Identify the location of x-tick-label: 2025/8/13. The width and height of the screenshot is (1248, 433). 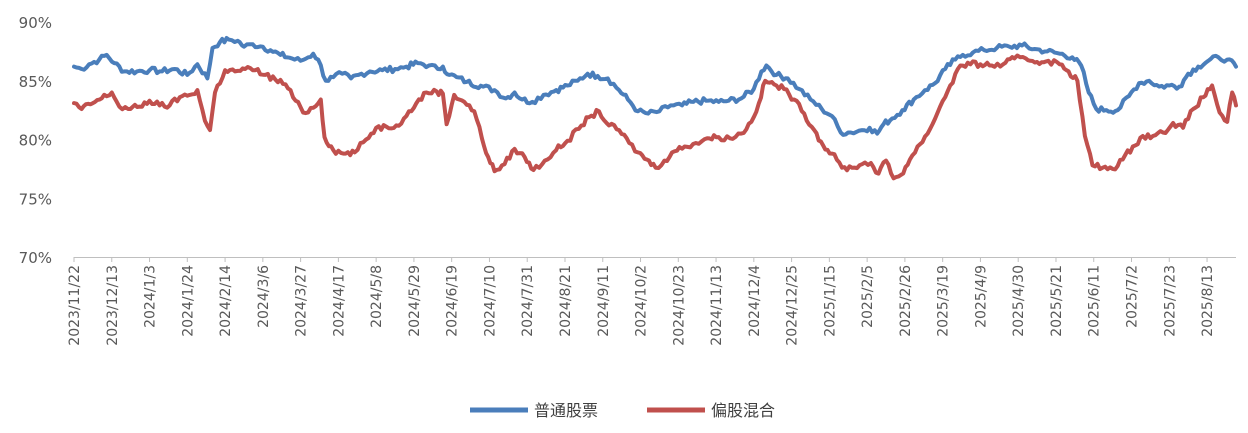
(1208, 301).